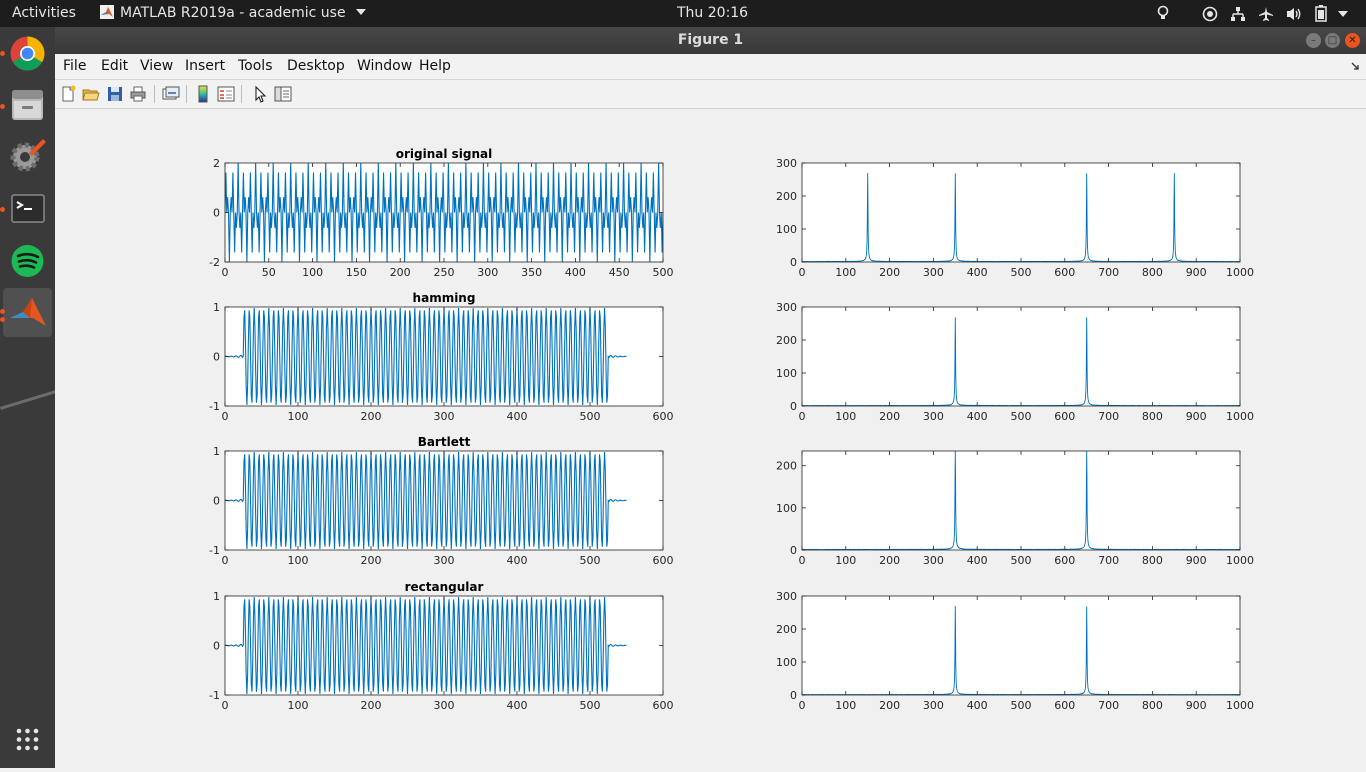 This screenshot has height=772, width=1366. What do you see at coordinates (115, 94) in the screenshot?
I see `save-icon` at bounding box center [115, 94].